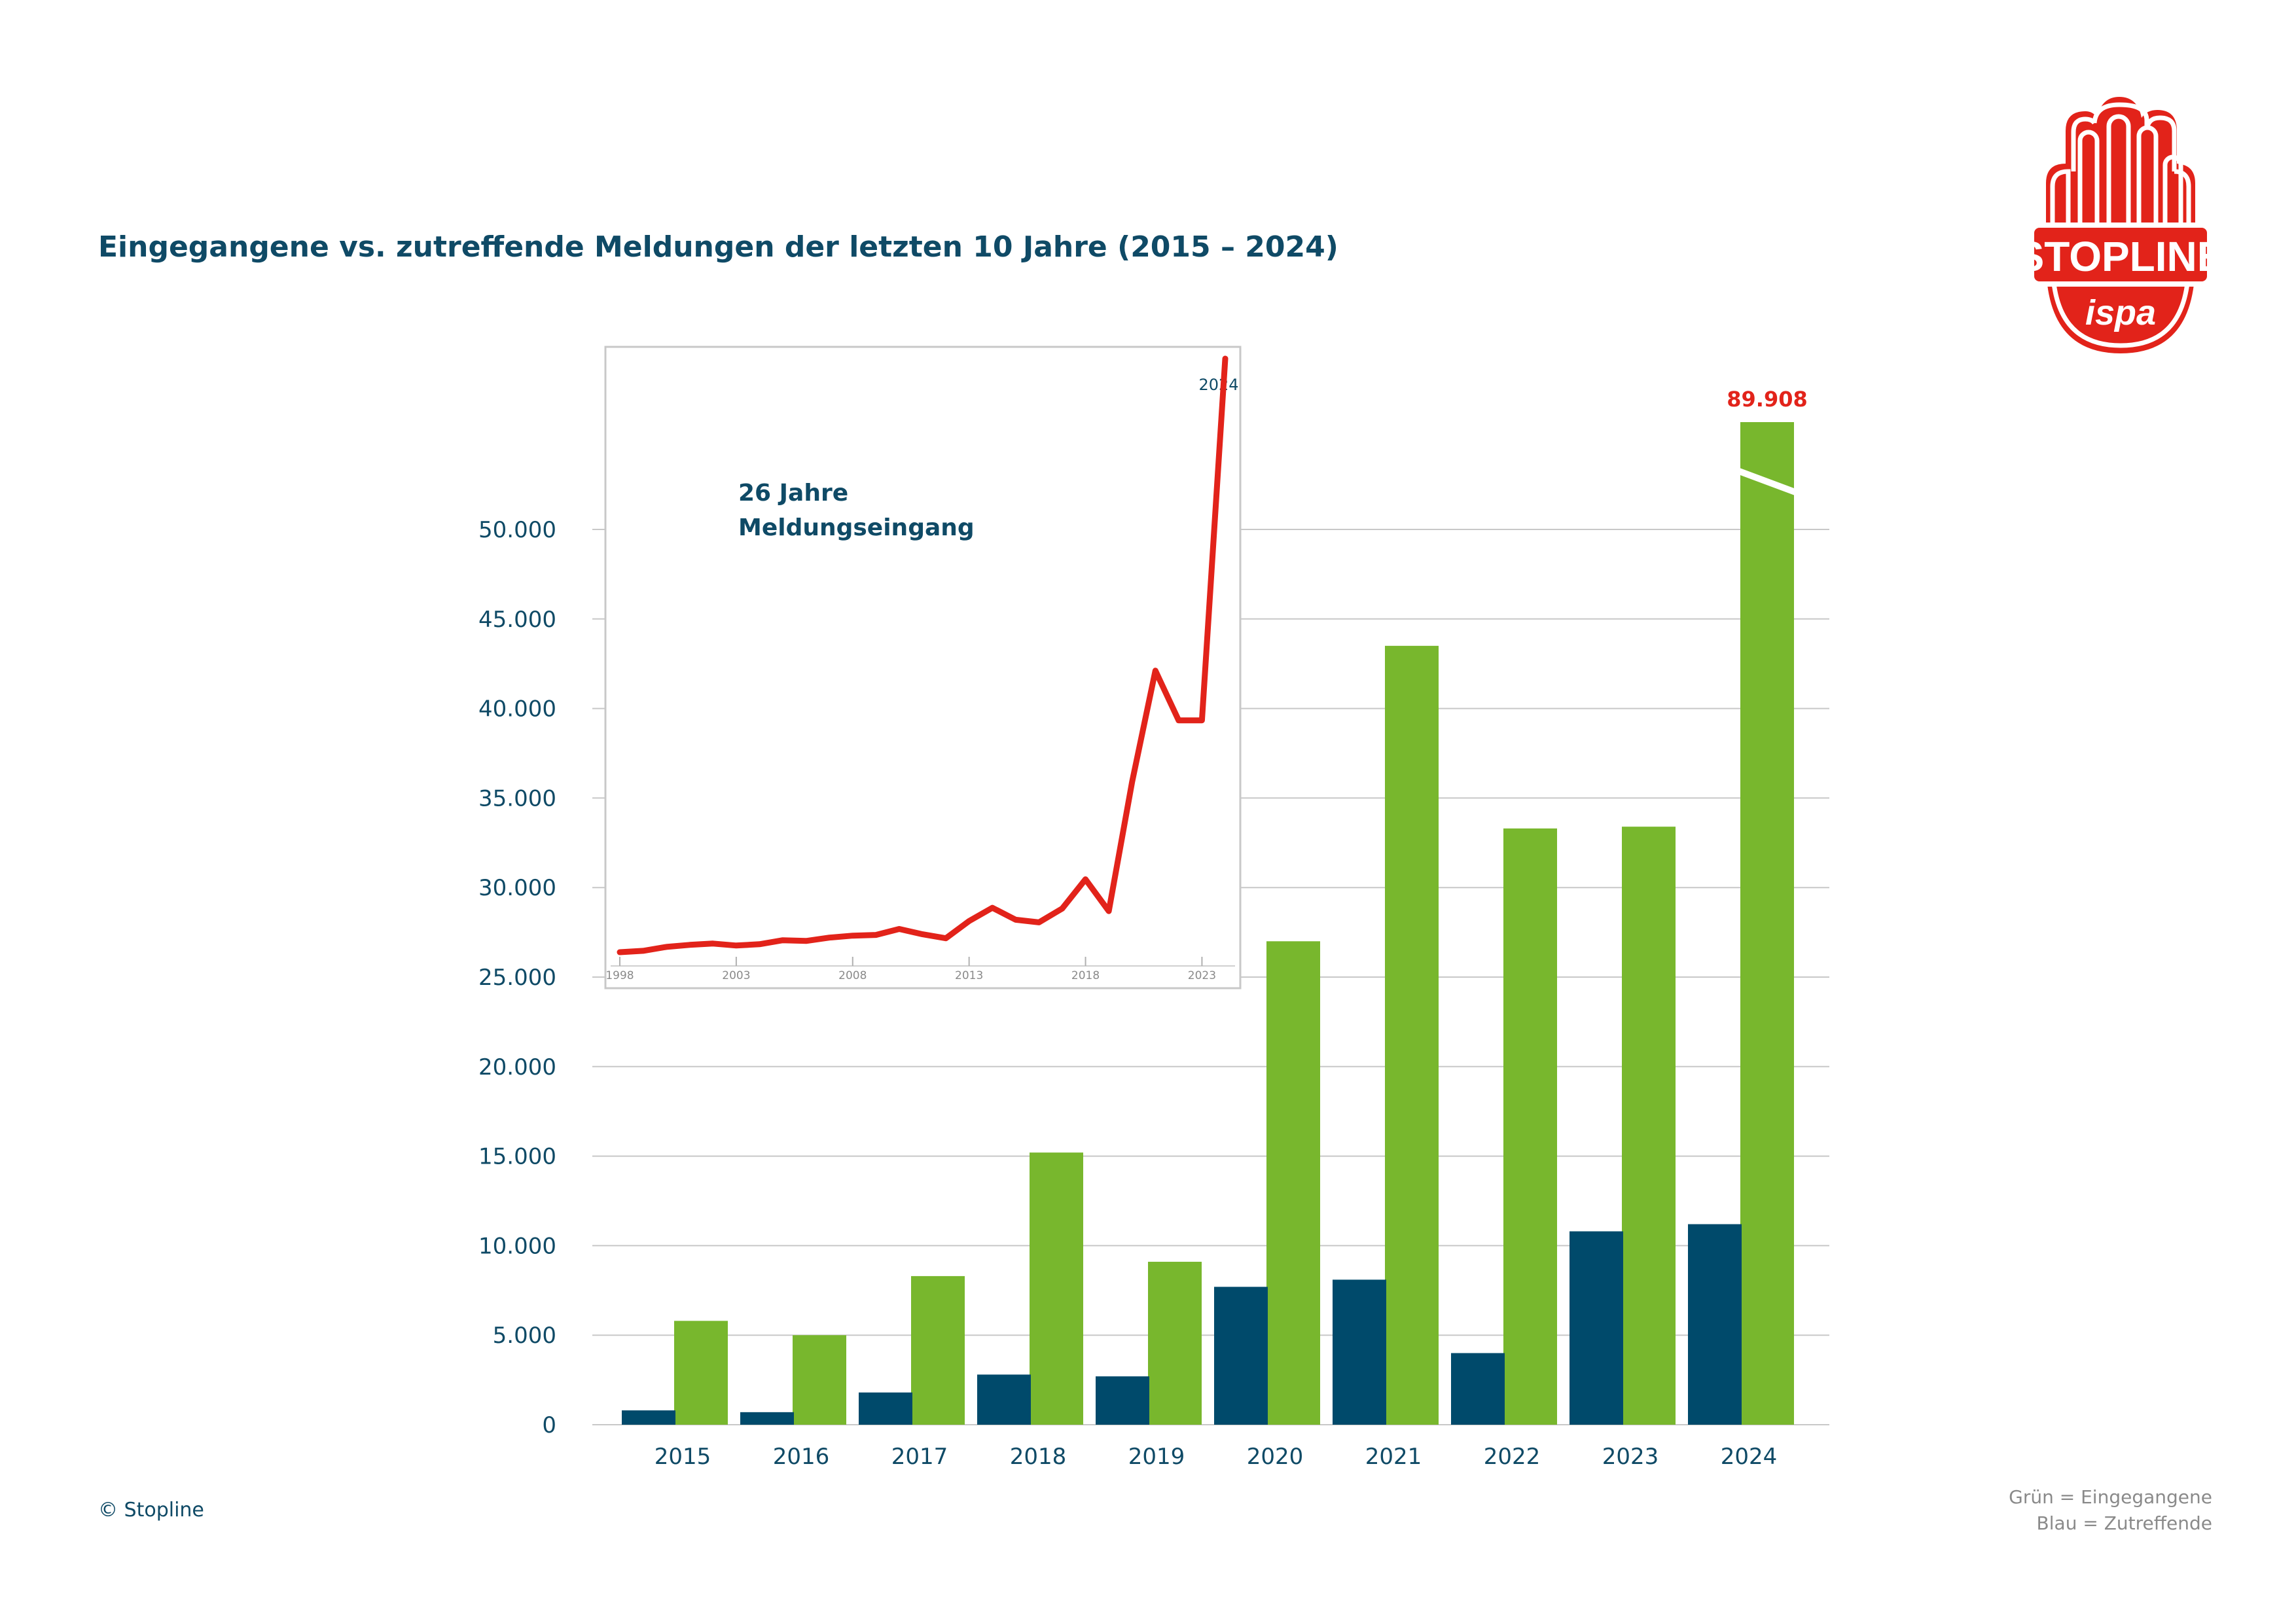  Describe the element at coordinates (619, 976) in the screenshot. I see `inset-x-tick-label: 1998` at that location.